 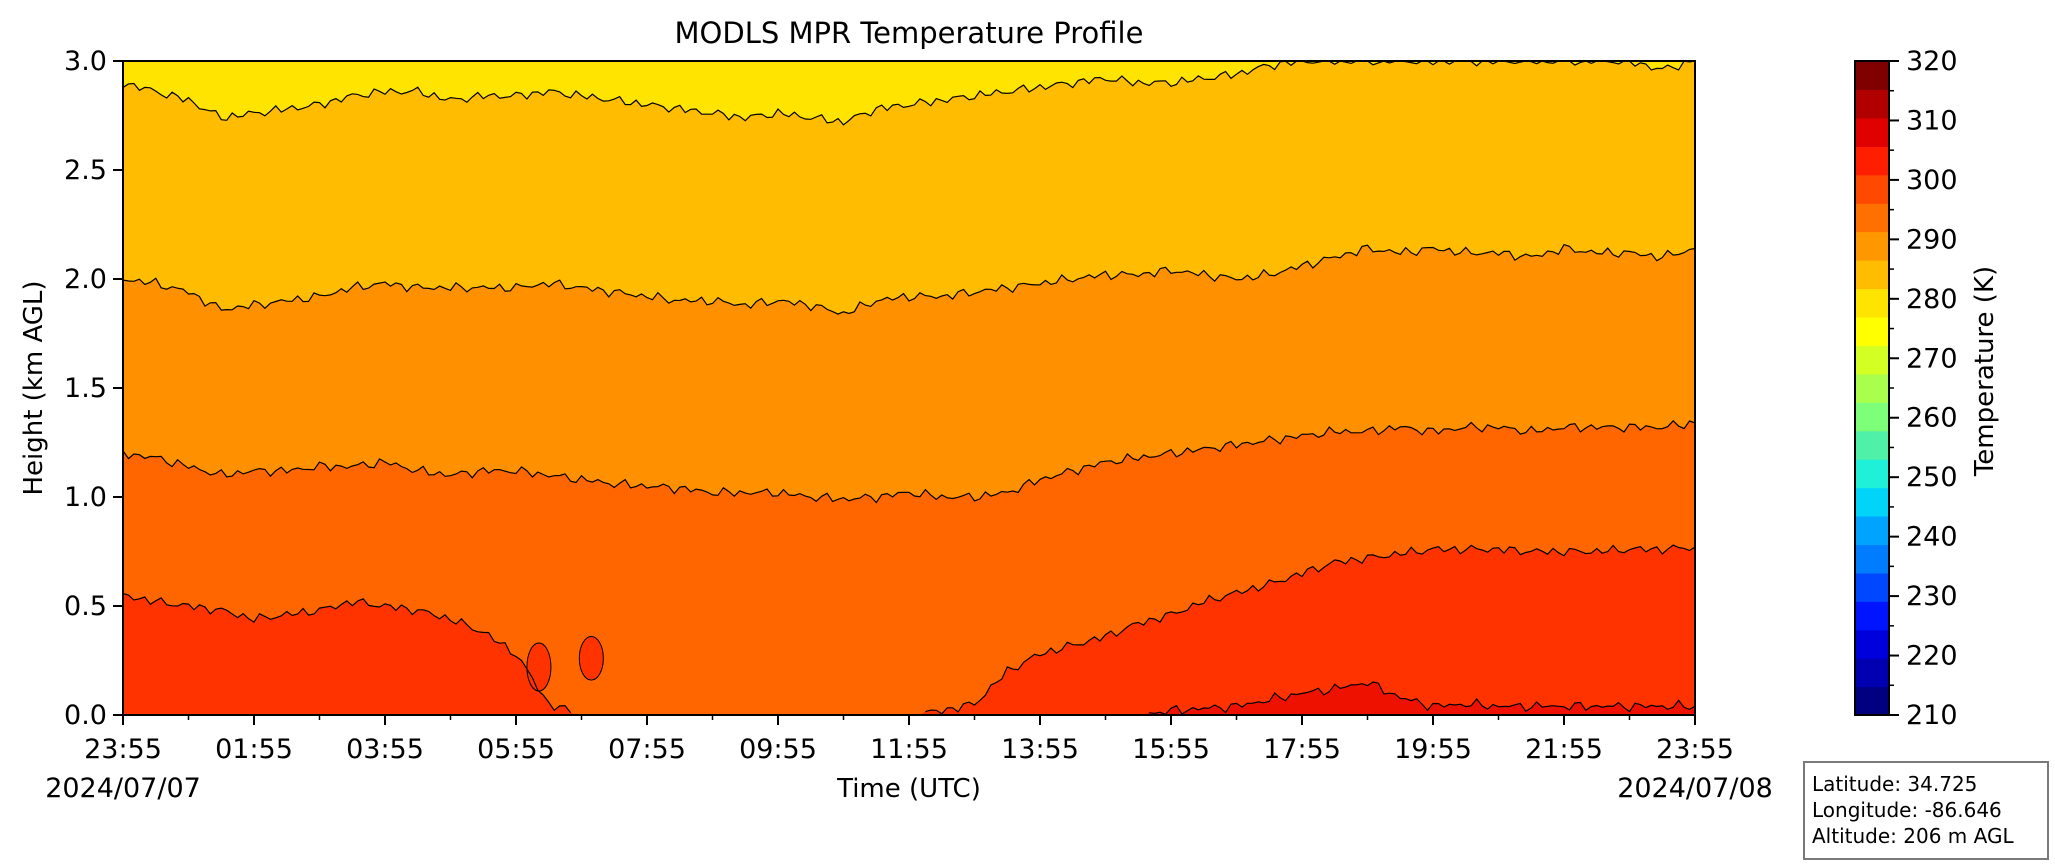 I want to click on colorbar-ticks: 210 220 230 240 250 260 270 280 290 300 310 320, so click(x=1923, y=388).